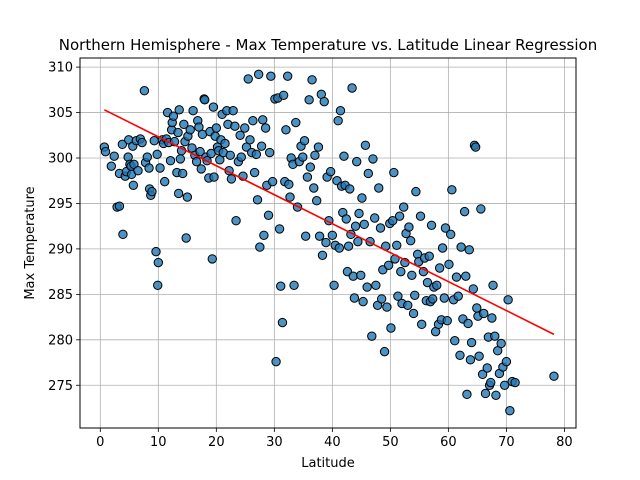  I want to click on x-tick-label: 70, so click(506, 442).